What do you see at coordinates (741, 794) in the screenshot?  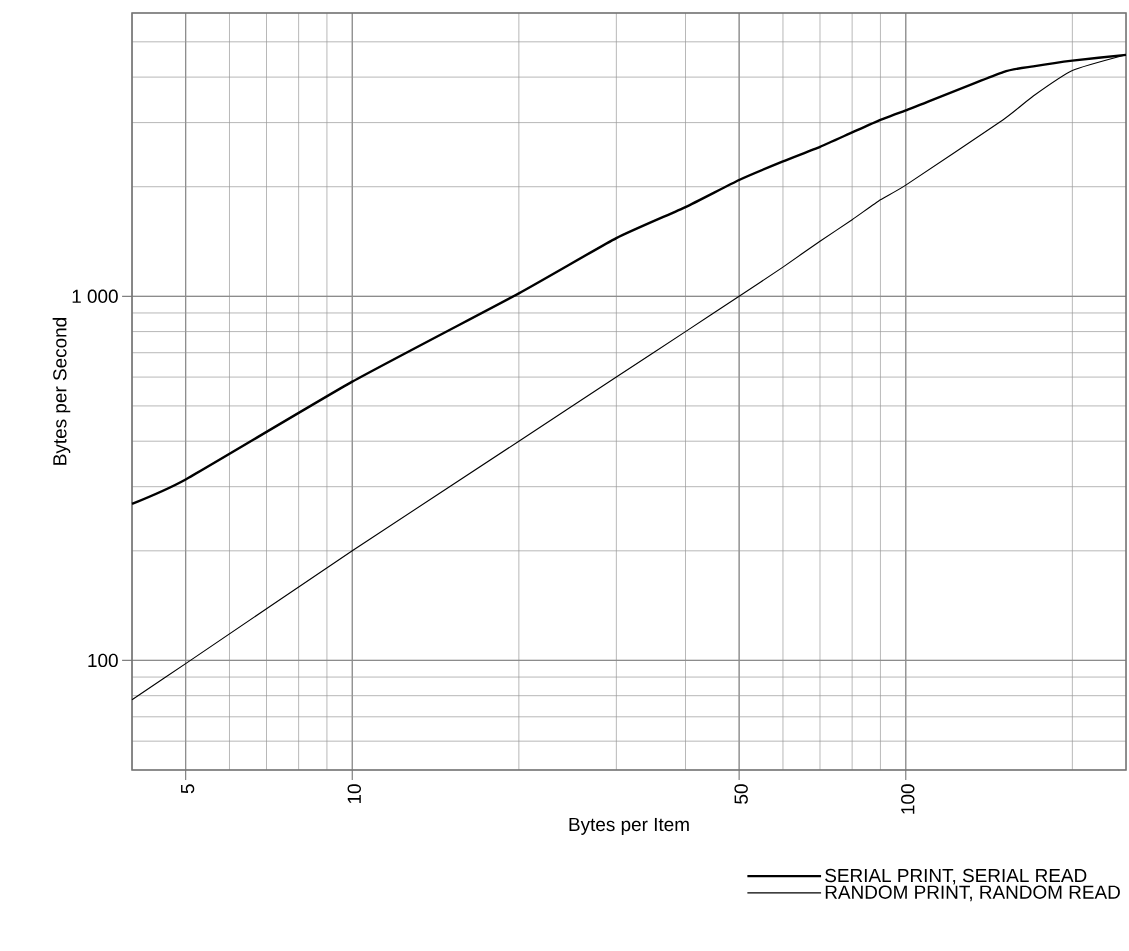 I see `x-tick-label: 50` at bounding box center [741, 794].